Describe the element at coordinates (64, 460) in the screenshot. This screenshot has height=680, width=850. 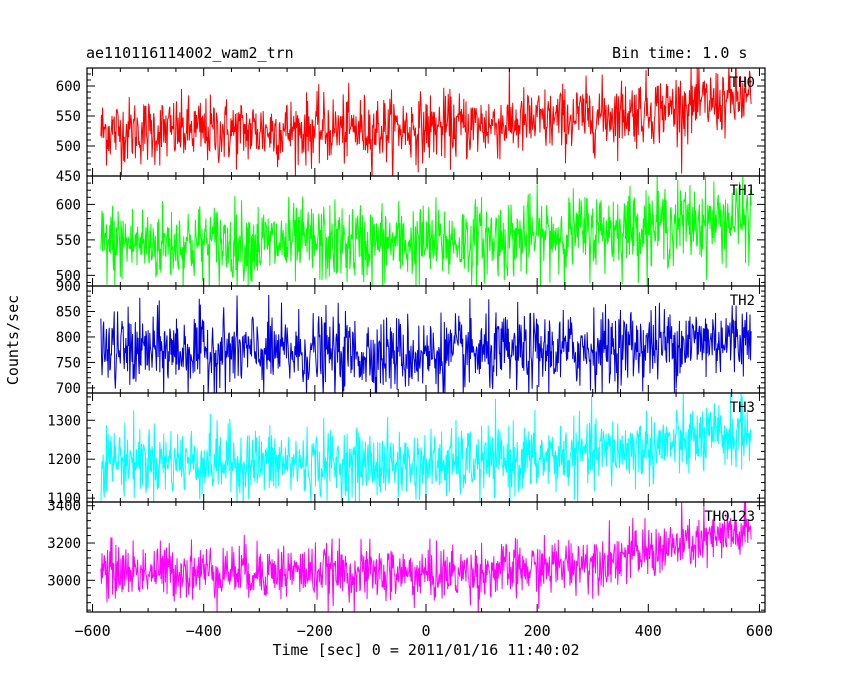
I see `y-tick-label: 1200` at that location.